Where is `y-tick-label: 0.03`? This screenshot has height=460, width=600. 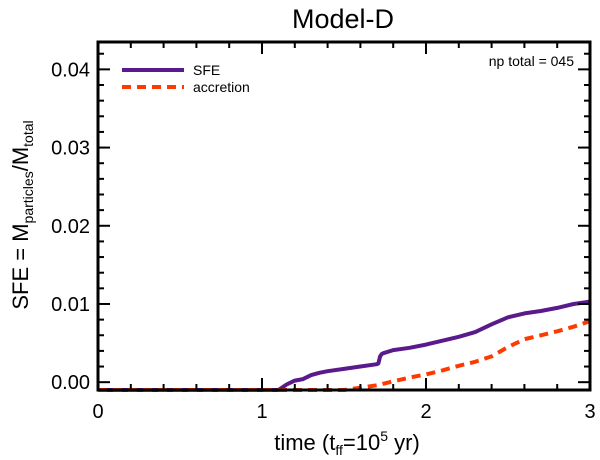
y-tick-label: 0.03 is located at coordinates (70, 149).